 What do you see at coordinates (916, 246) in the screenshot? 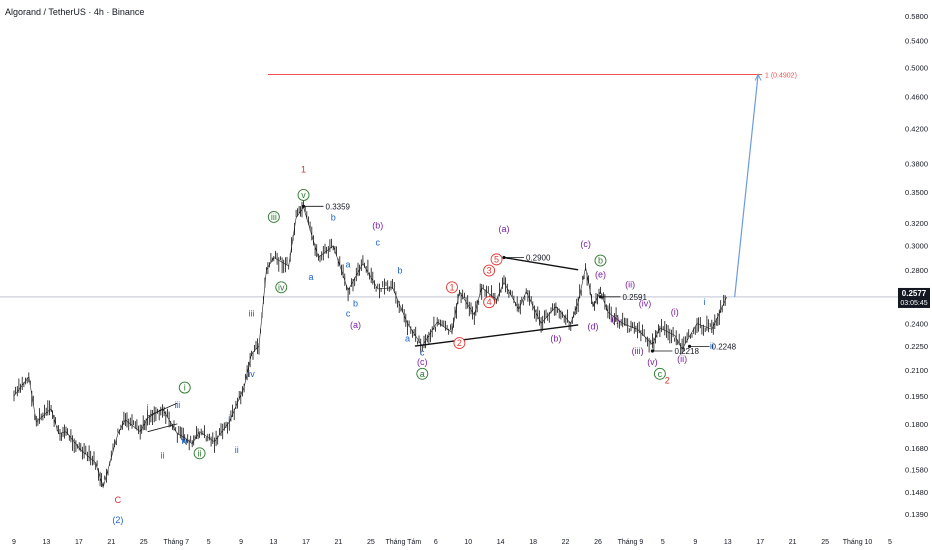
I see `y-tick-label: 0.3000` at bounding box center [916, 246].